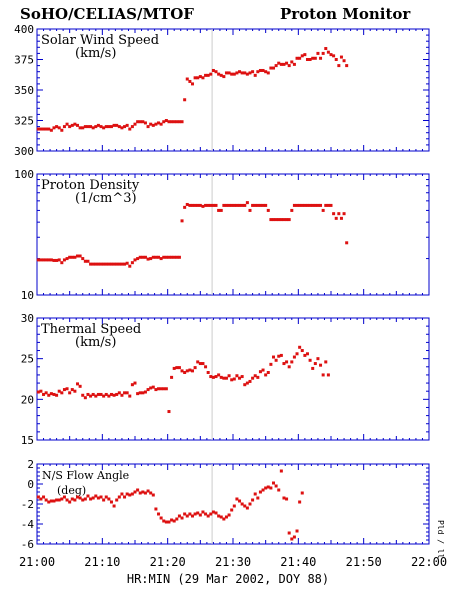 Image resolution: width=450 pixels, height=600 pixels. What do you see at coordinates (100, 40) in the screenshot?
I see `panel-title: Solar Wind Speed` at bounding box center [100, 40].